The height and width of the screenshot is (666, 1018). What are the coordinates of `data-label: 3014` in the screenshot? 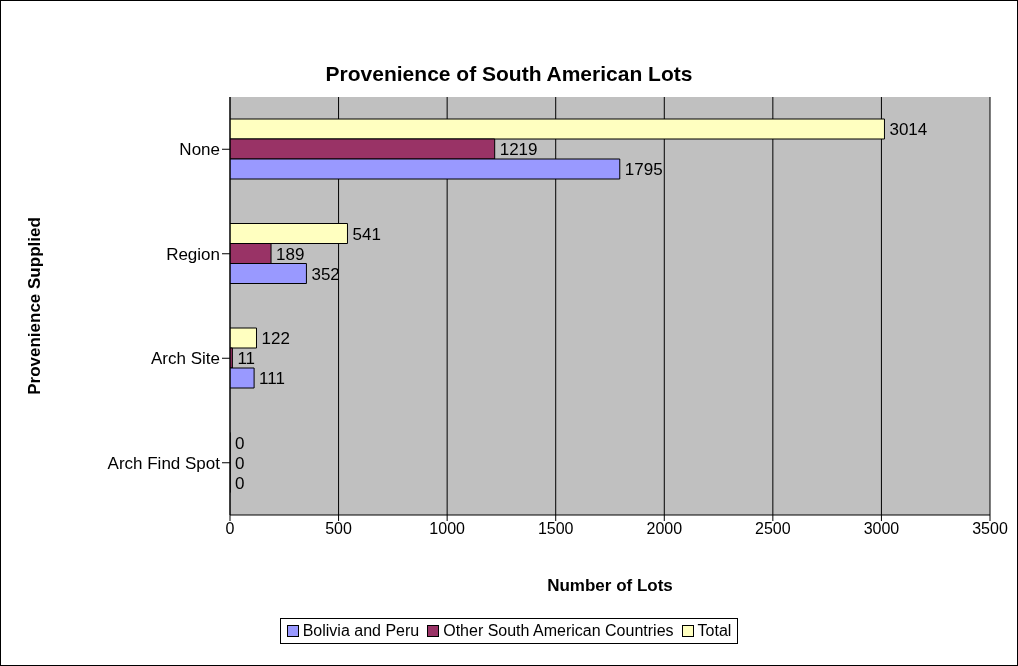 It's located at (908, 130).